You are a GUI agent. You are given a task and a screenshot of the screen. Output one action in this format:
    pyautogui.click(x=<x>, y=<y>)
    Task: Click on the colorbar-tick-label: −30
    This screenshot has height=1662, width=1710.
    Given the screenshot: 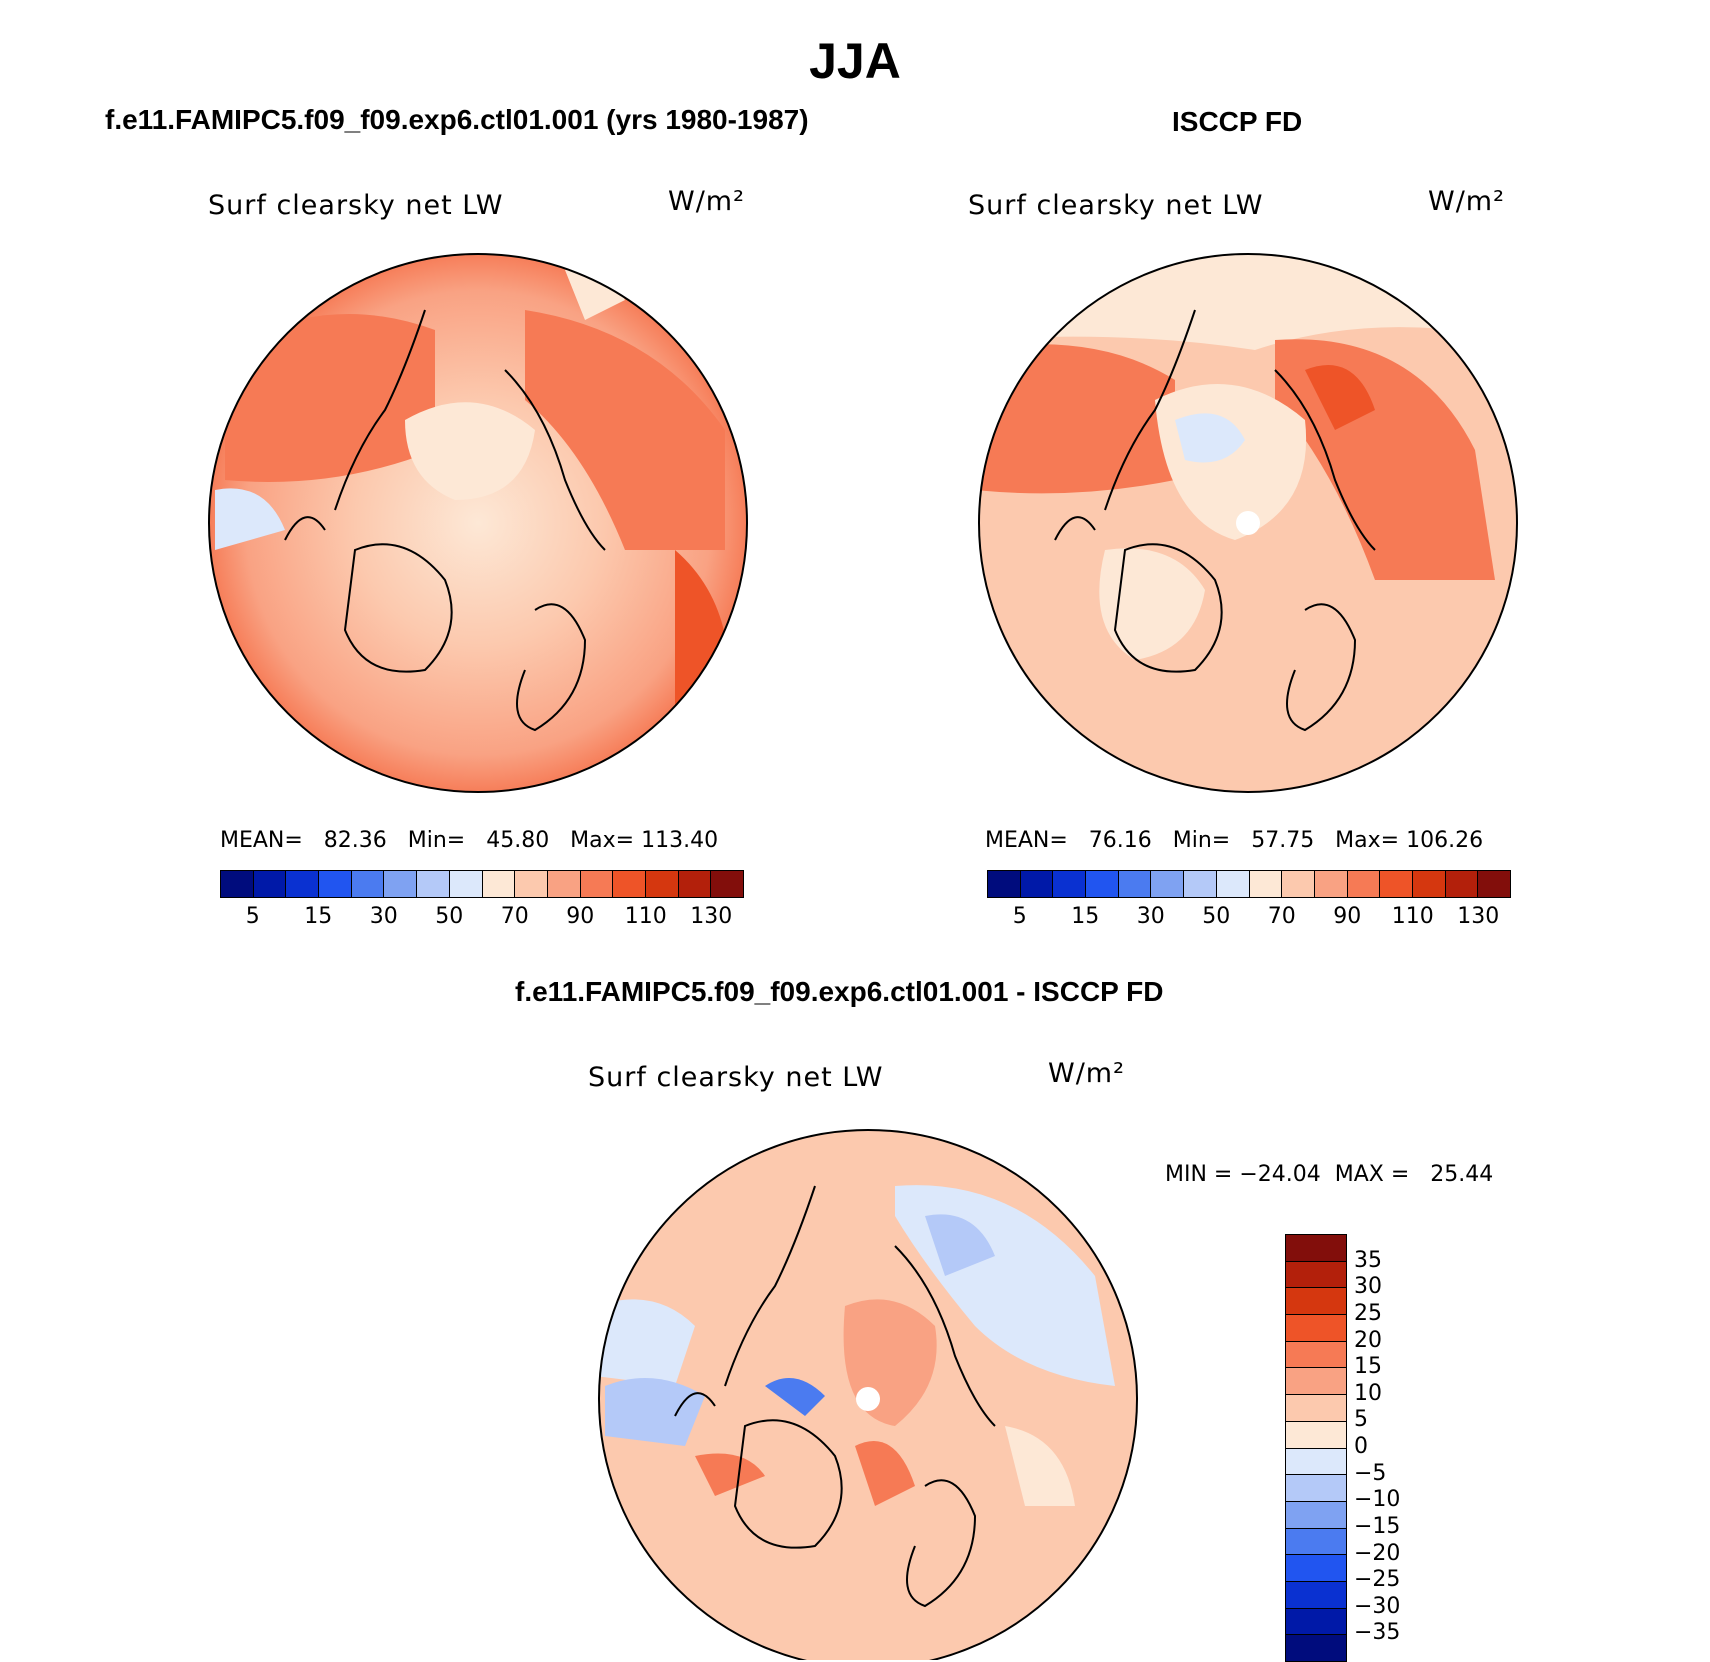 What is the action you would take?
    pyautogui.click(x=1377, y=1606)
    